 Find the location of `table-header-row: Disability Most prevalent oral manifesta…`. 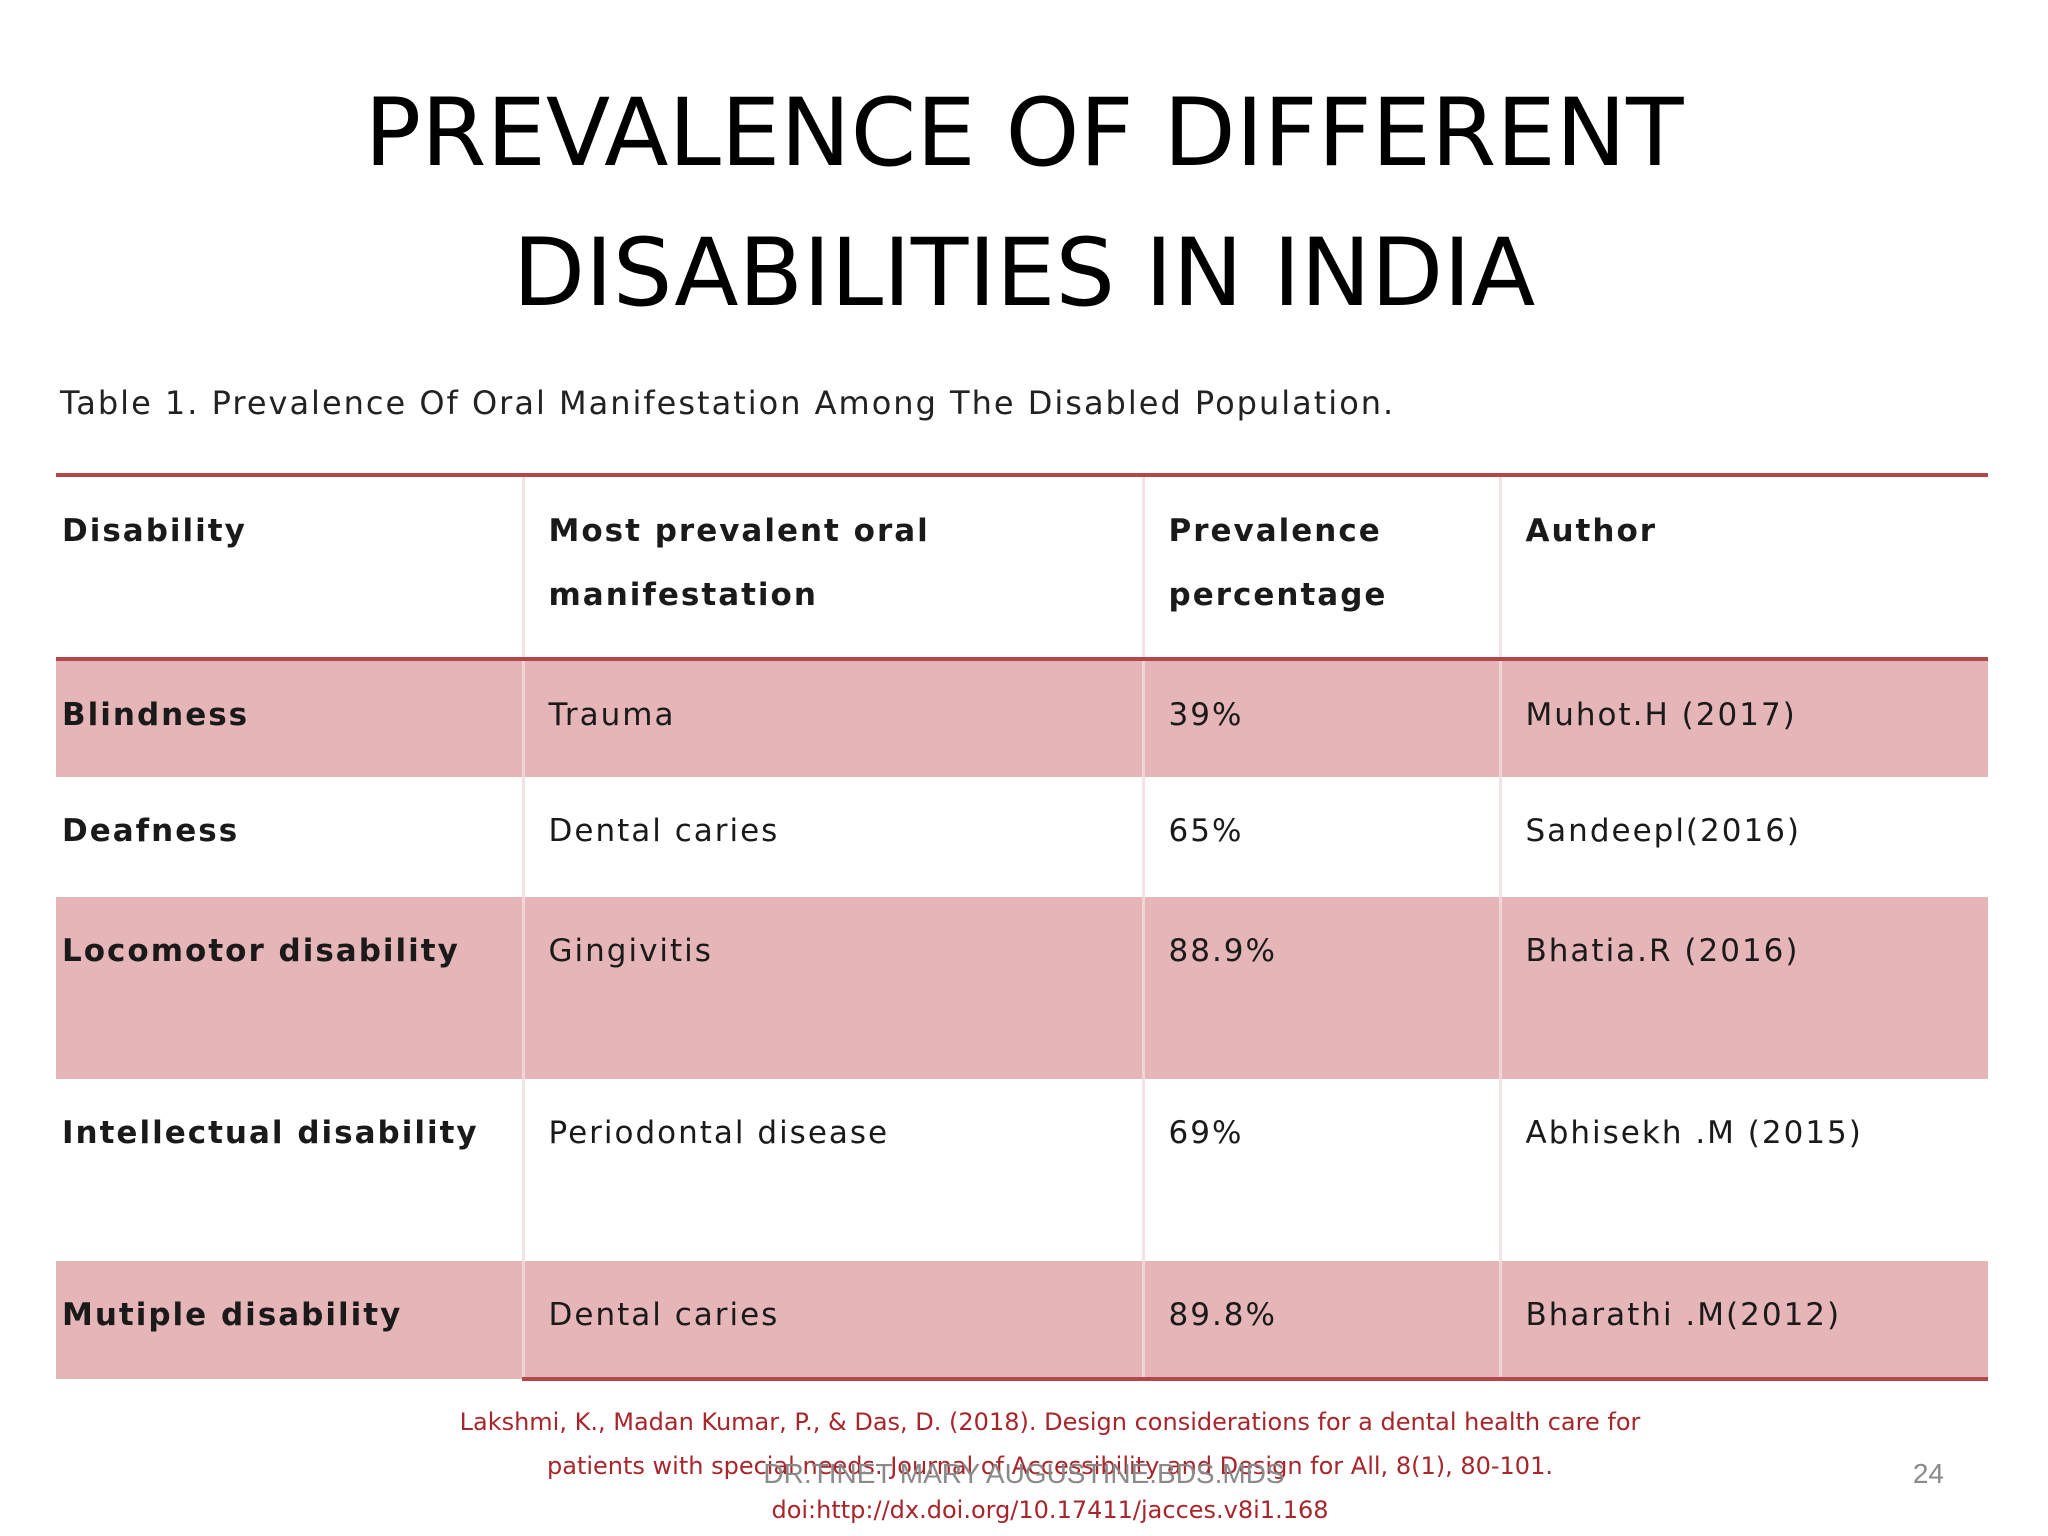

table-header-row: Disability Most prevalent oral manifesta… is located at coordinates (1022, 567).